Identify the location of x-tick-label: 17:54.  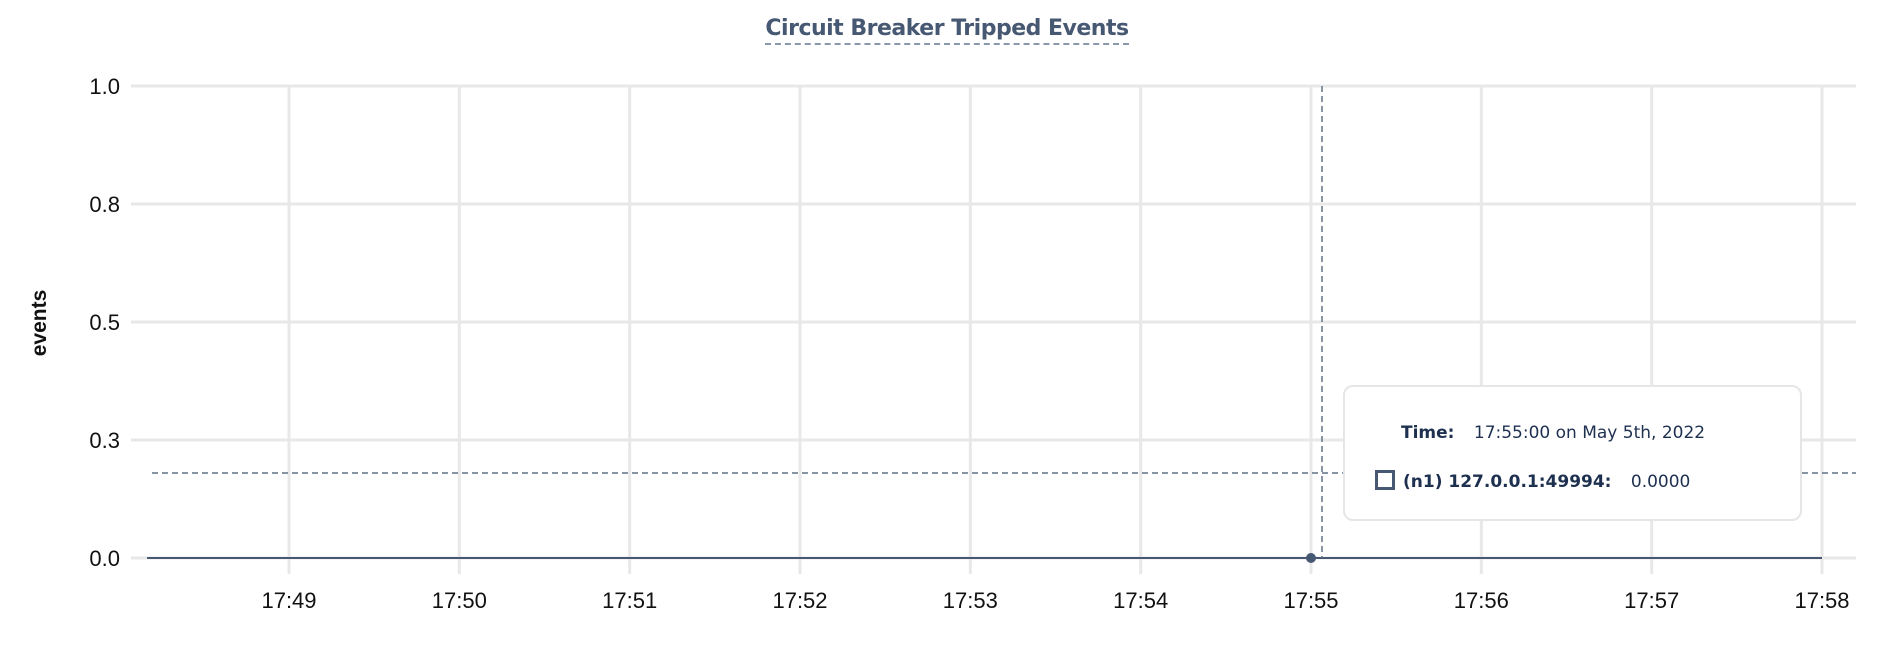
(1140, 600).